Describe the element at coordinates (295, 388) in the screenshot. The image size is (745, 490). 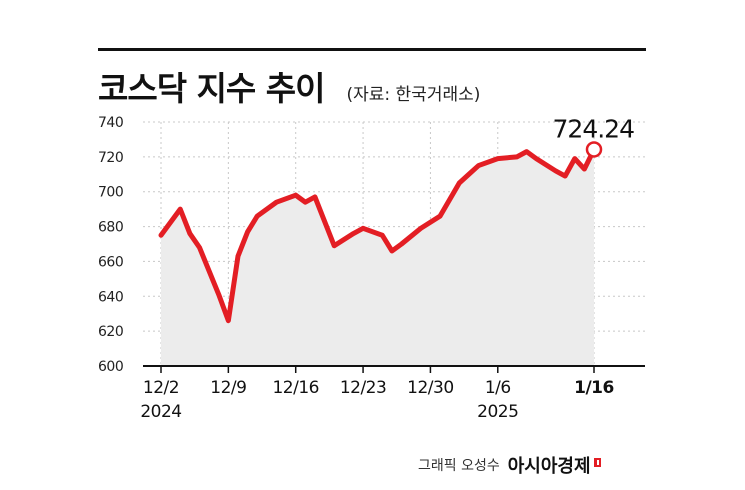
I see `x-tick-label: 12/16` at that location.